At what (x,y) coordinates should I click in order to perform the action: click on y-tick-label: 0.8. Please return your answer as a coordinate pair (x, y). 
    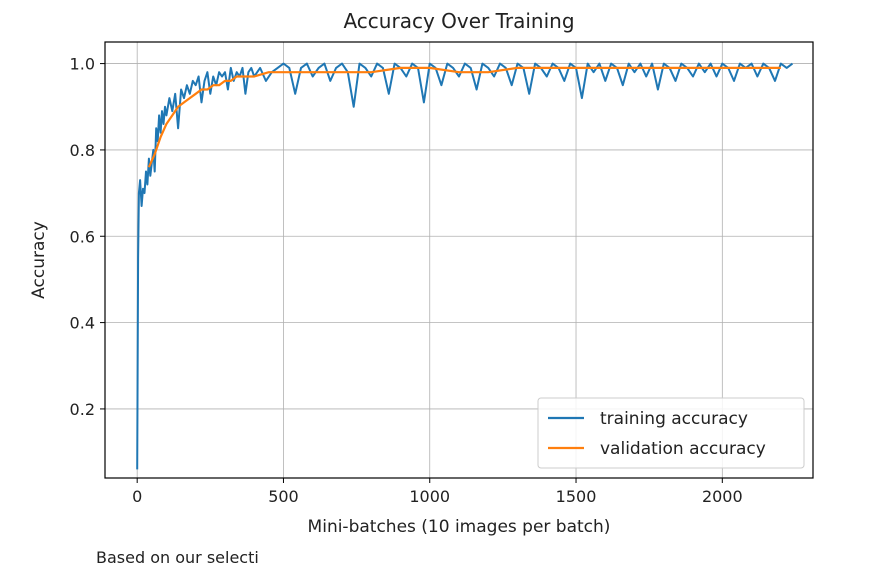
    Looking at the image, I should click on (82, 150).